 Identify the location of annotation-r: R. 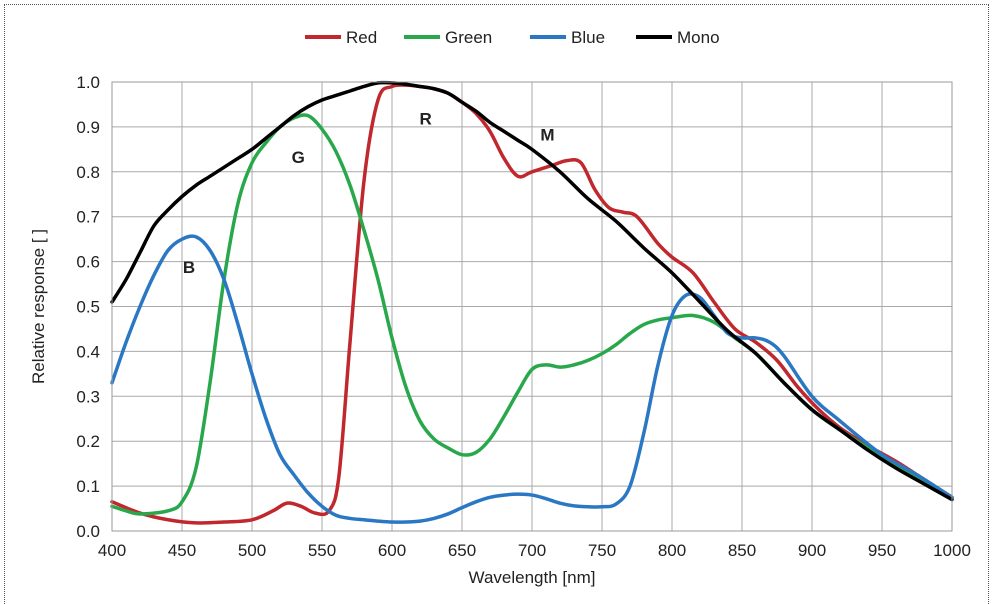
(425, 119).